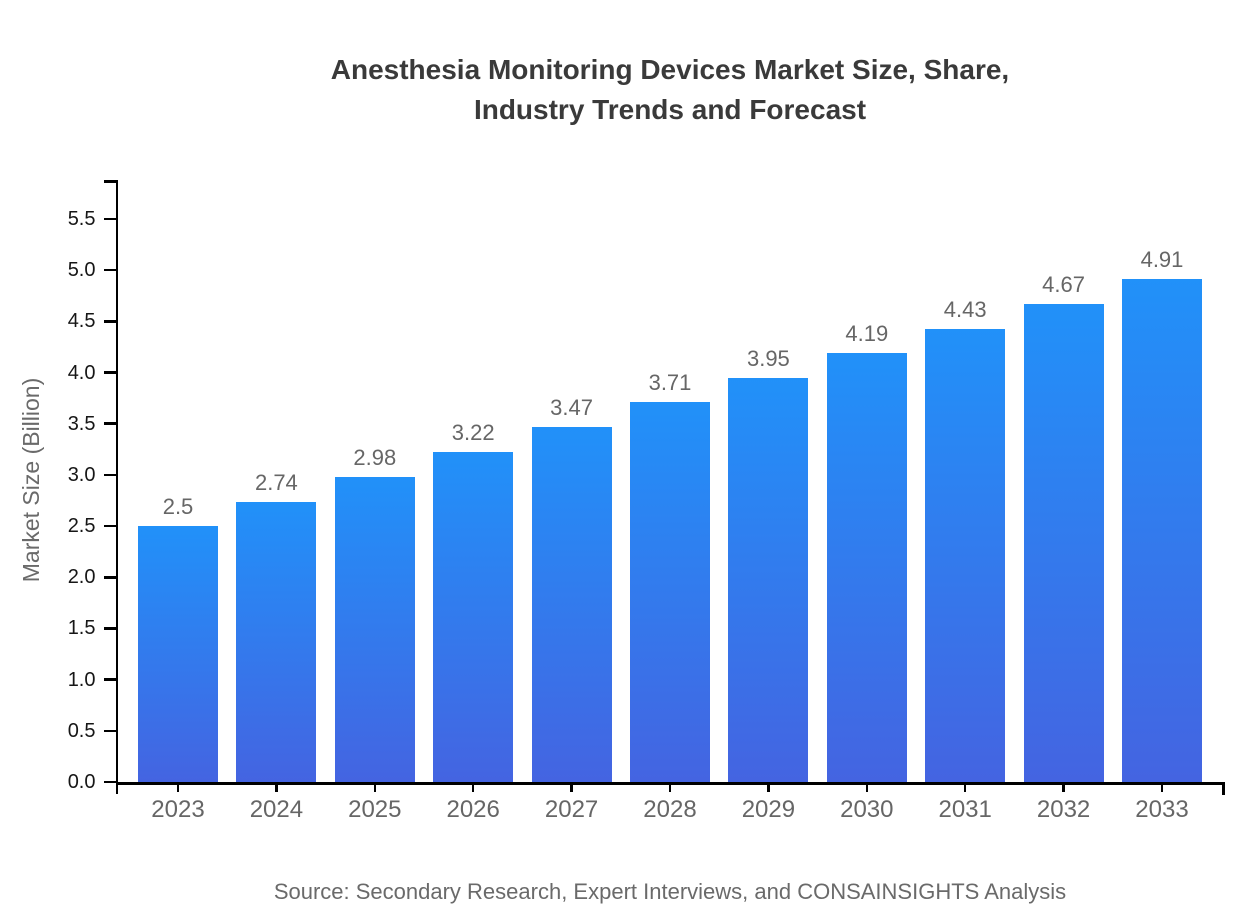  I want to click on x-axis-label: 2026, so click(473, 809).